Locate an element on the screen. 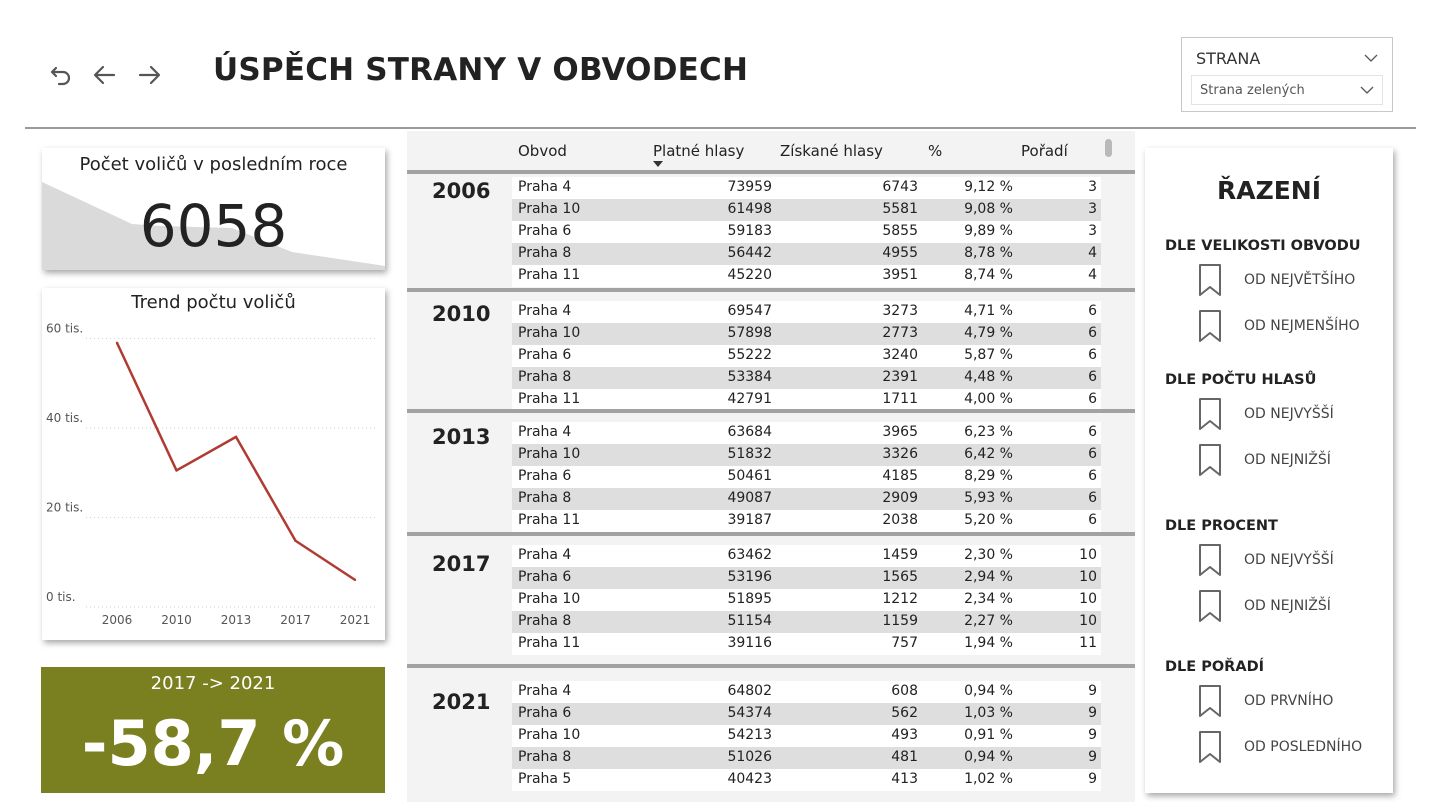 The width and height of the screenshot is (1441, 802). cell-obvod: Praha 8 is located at coordinates (545, 253).